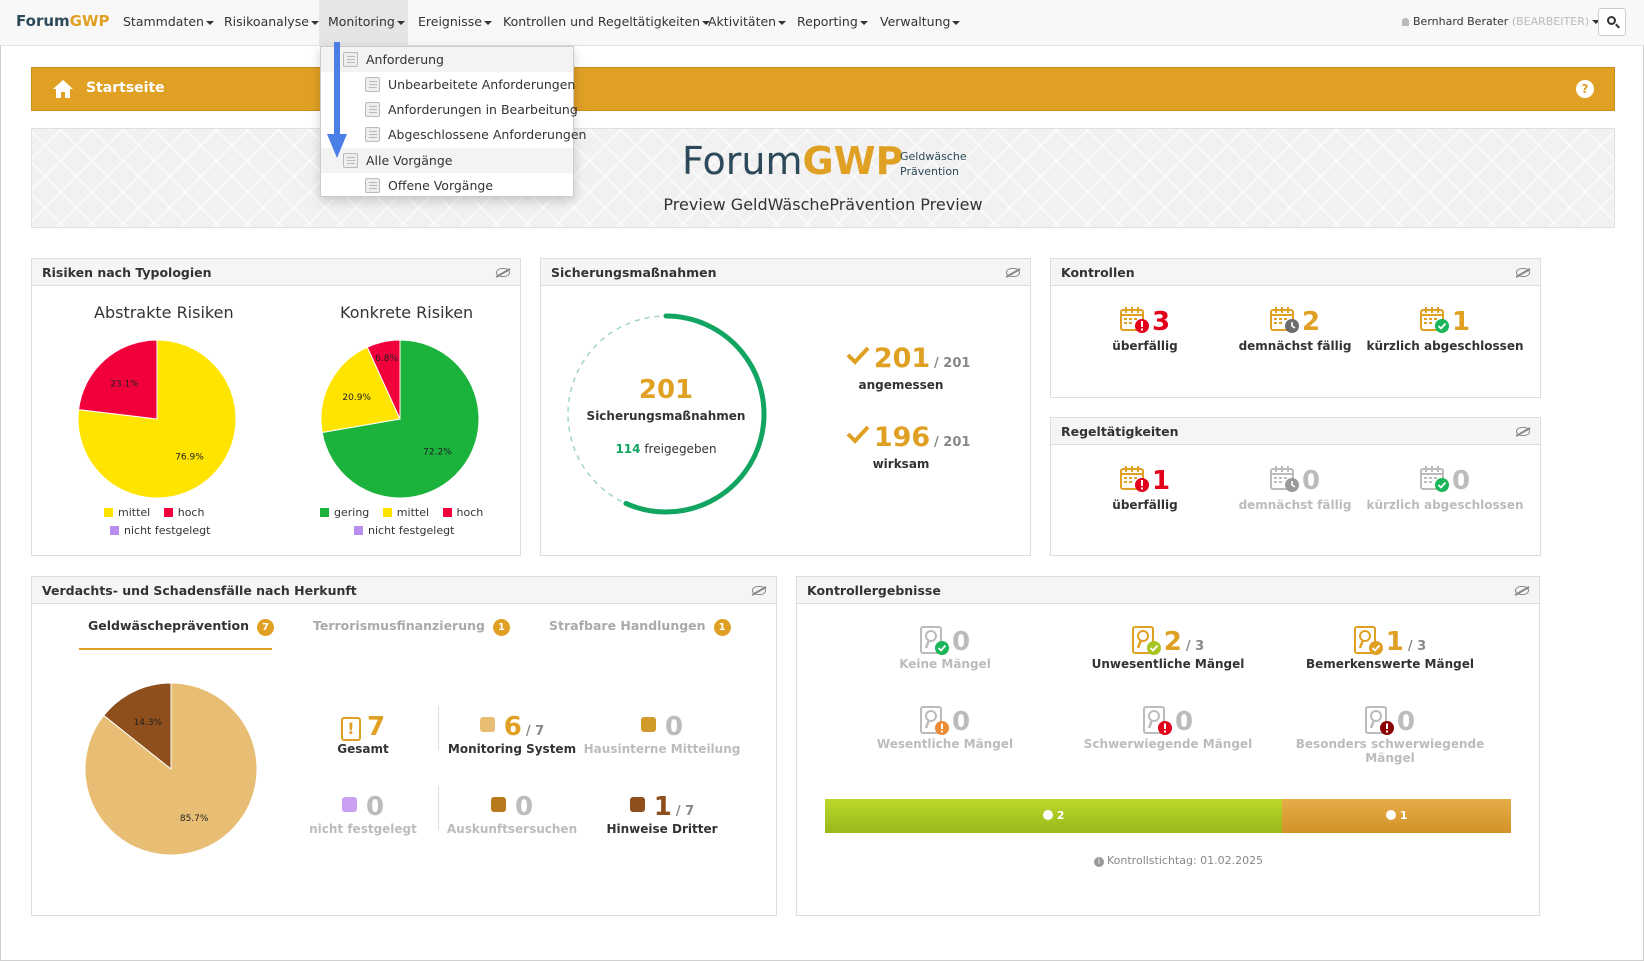 This screenshot has width=1644, height=961. What do you see at coordinates (181, 627) in the screenshot?
I see `tab-geldwaeschepraevention: Geldwäscheprävention 7` at bounding box center [181, 627].